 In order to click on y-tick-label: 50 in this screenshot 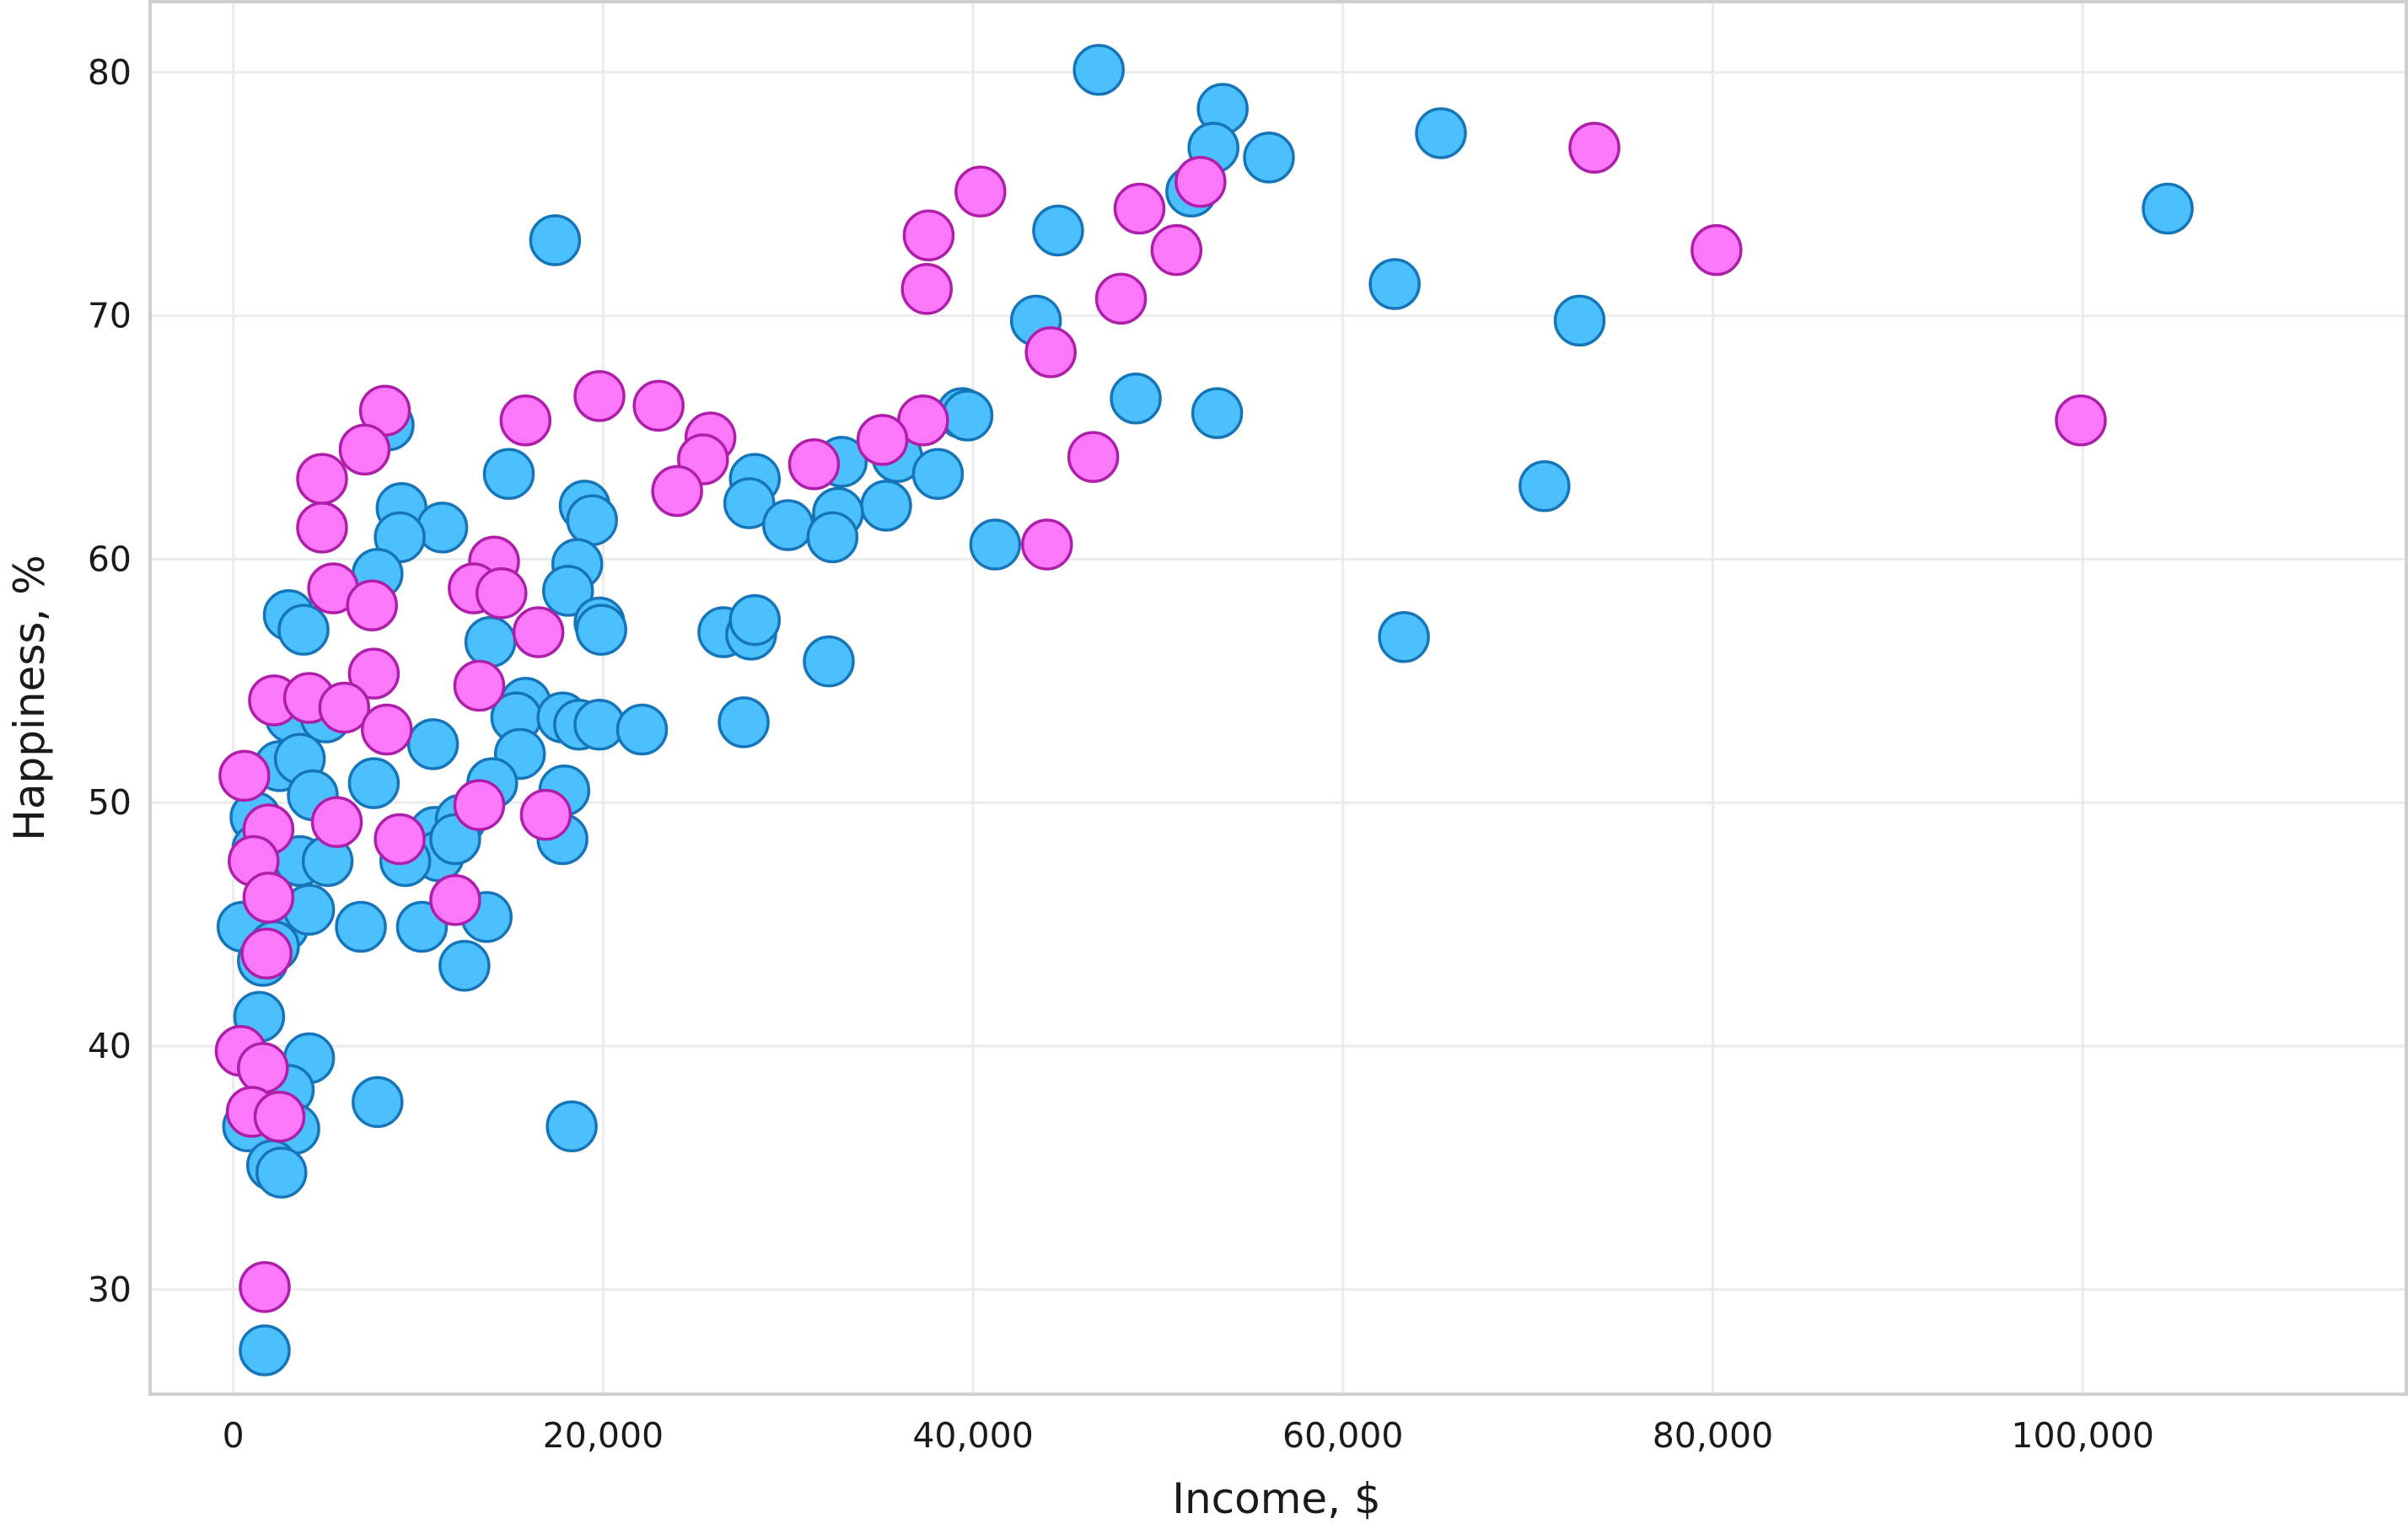, I will do `click(110, 802)`.